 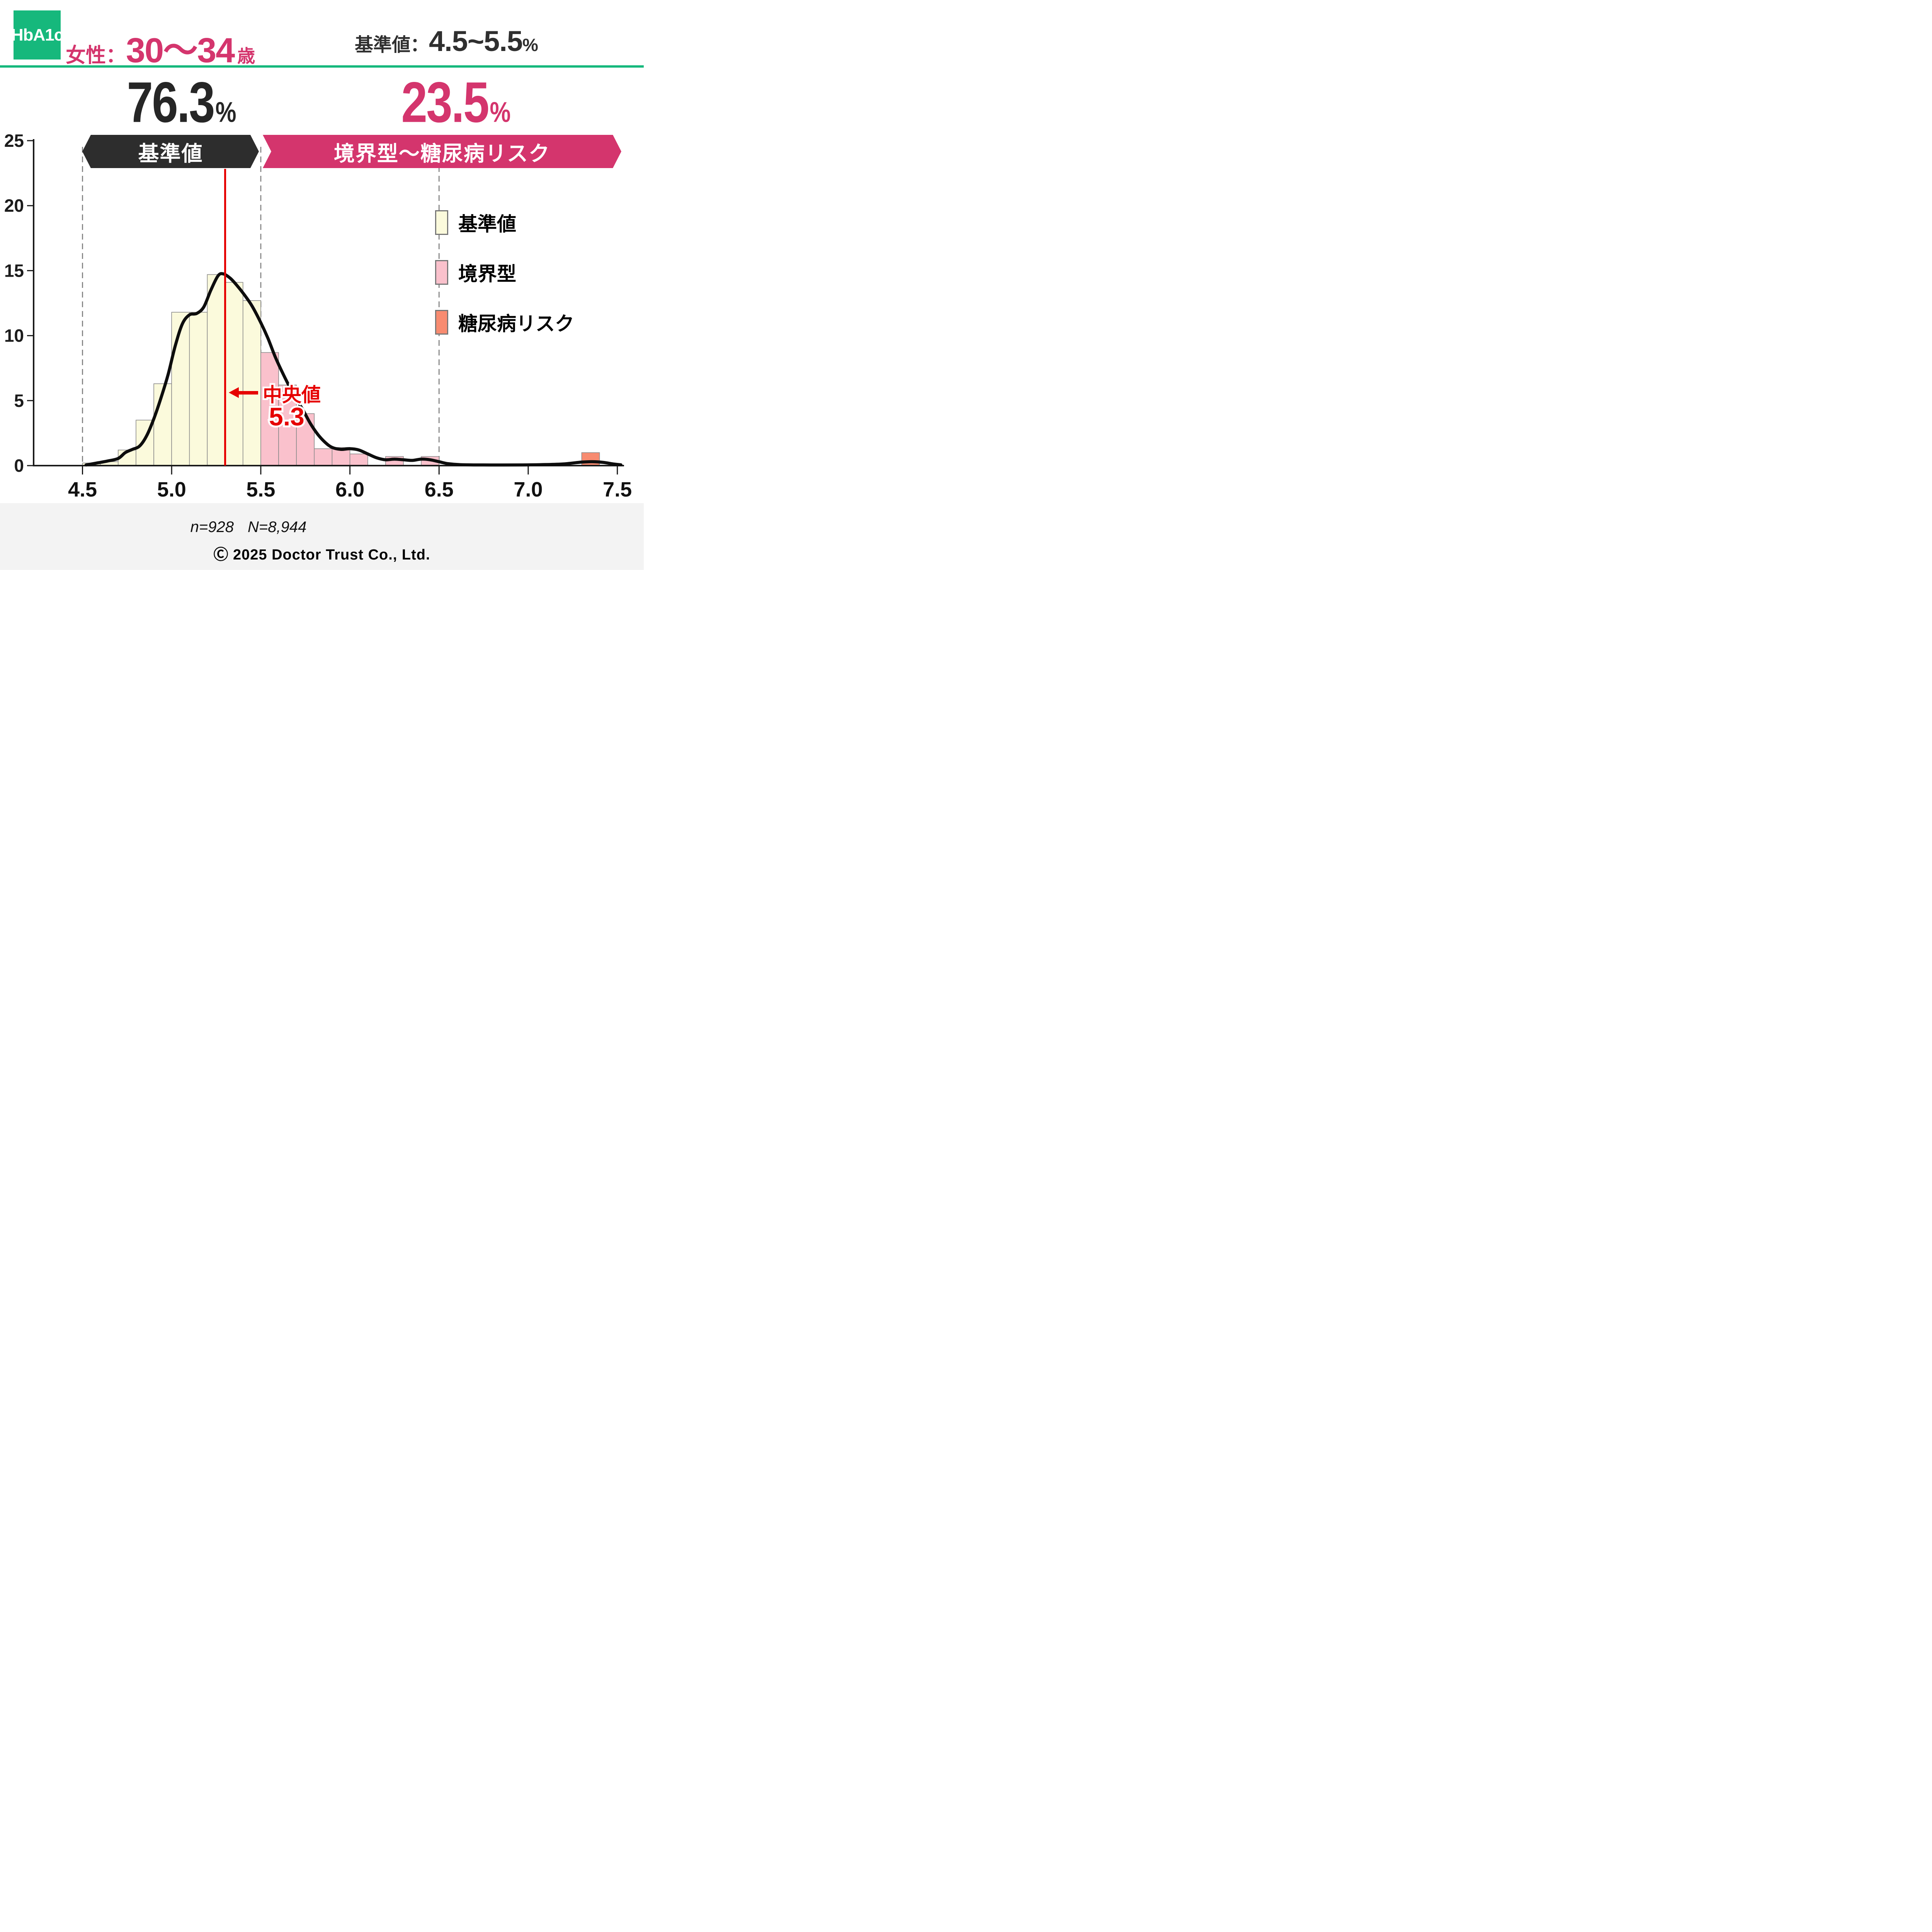 I want to click on risk-range-banner: 境界型〜糖尿病リスク, so click(x=442, y=152).